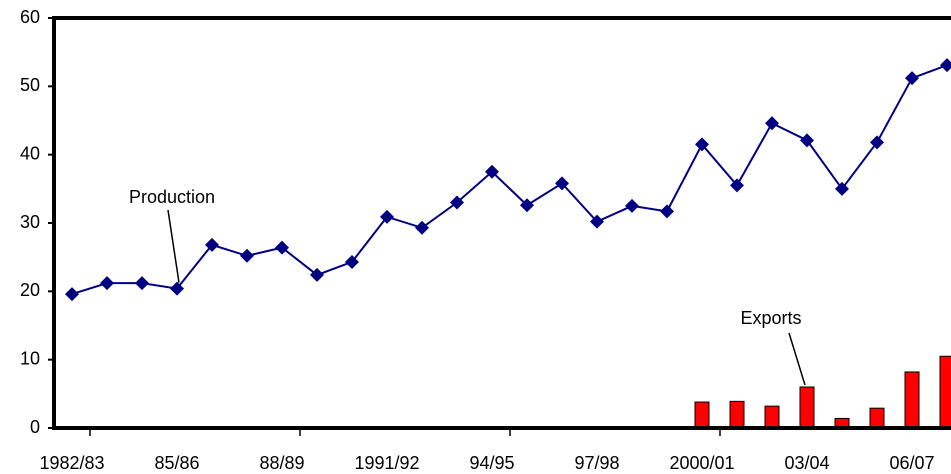 The width and height of the screenshot is (951, 474). What do you see at coordinates (911, 463) in the screenshot?
I see `x-tick-label: 06/07` at bounding box center [911, 463].